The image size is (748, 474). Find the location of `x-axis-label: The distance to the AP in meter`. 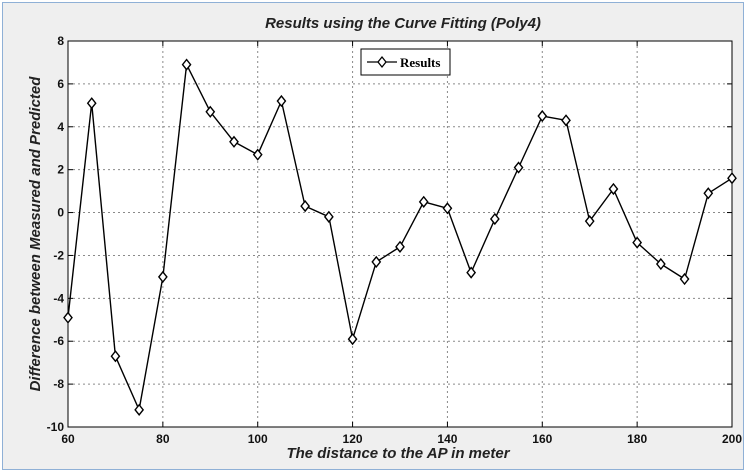

x-axis-label: The distance to the AP in meter is located at coordinates (398, 453).